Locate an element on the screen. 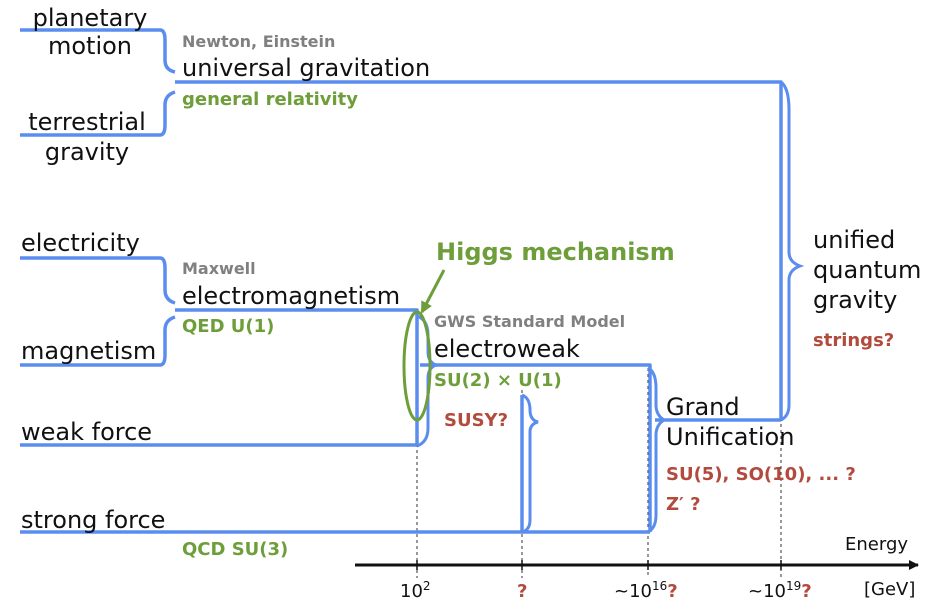 Image resolution: width=944 pixels, height=615 pixels. line-electroweak is located at coordinates (536, 447).